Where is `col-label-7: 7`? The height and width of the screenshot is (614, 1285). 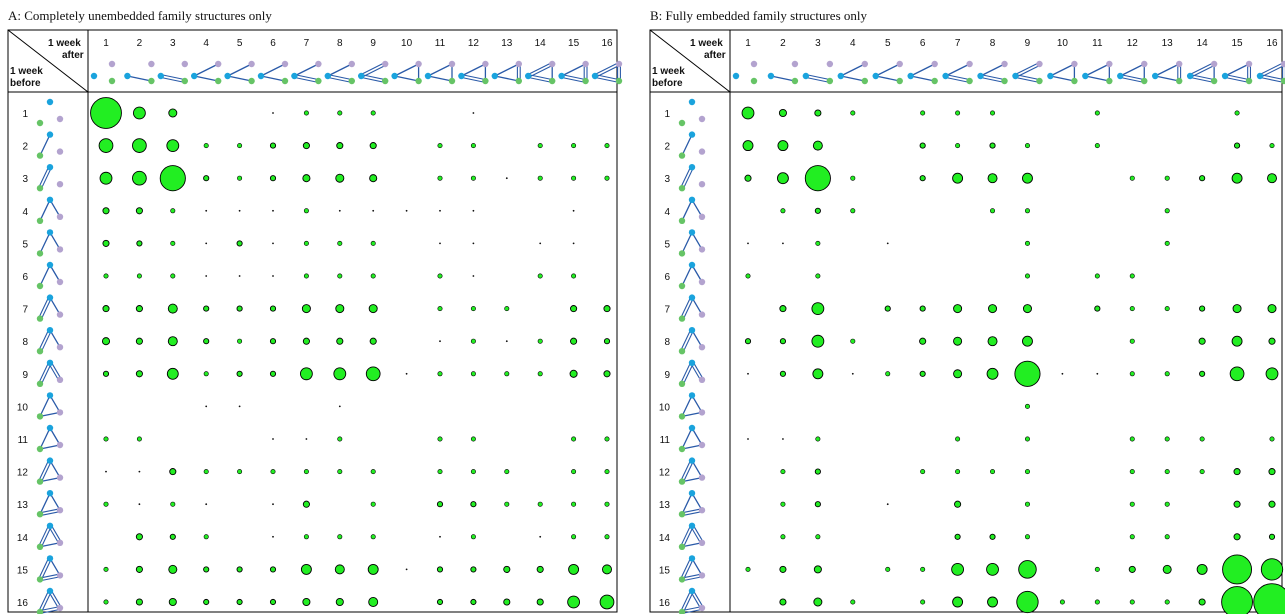
col-label-7: 7 is located at coordinates (307, 43).